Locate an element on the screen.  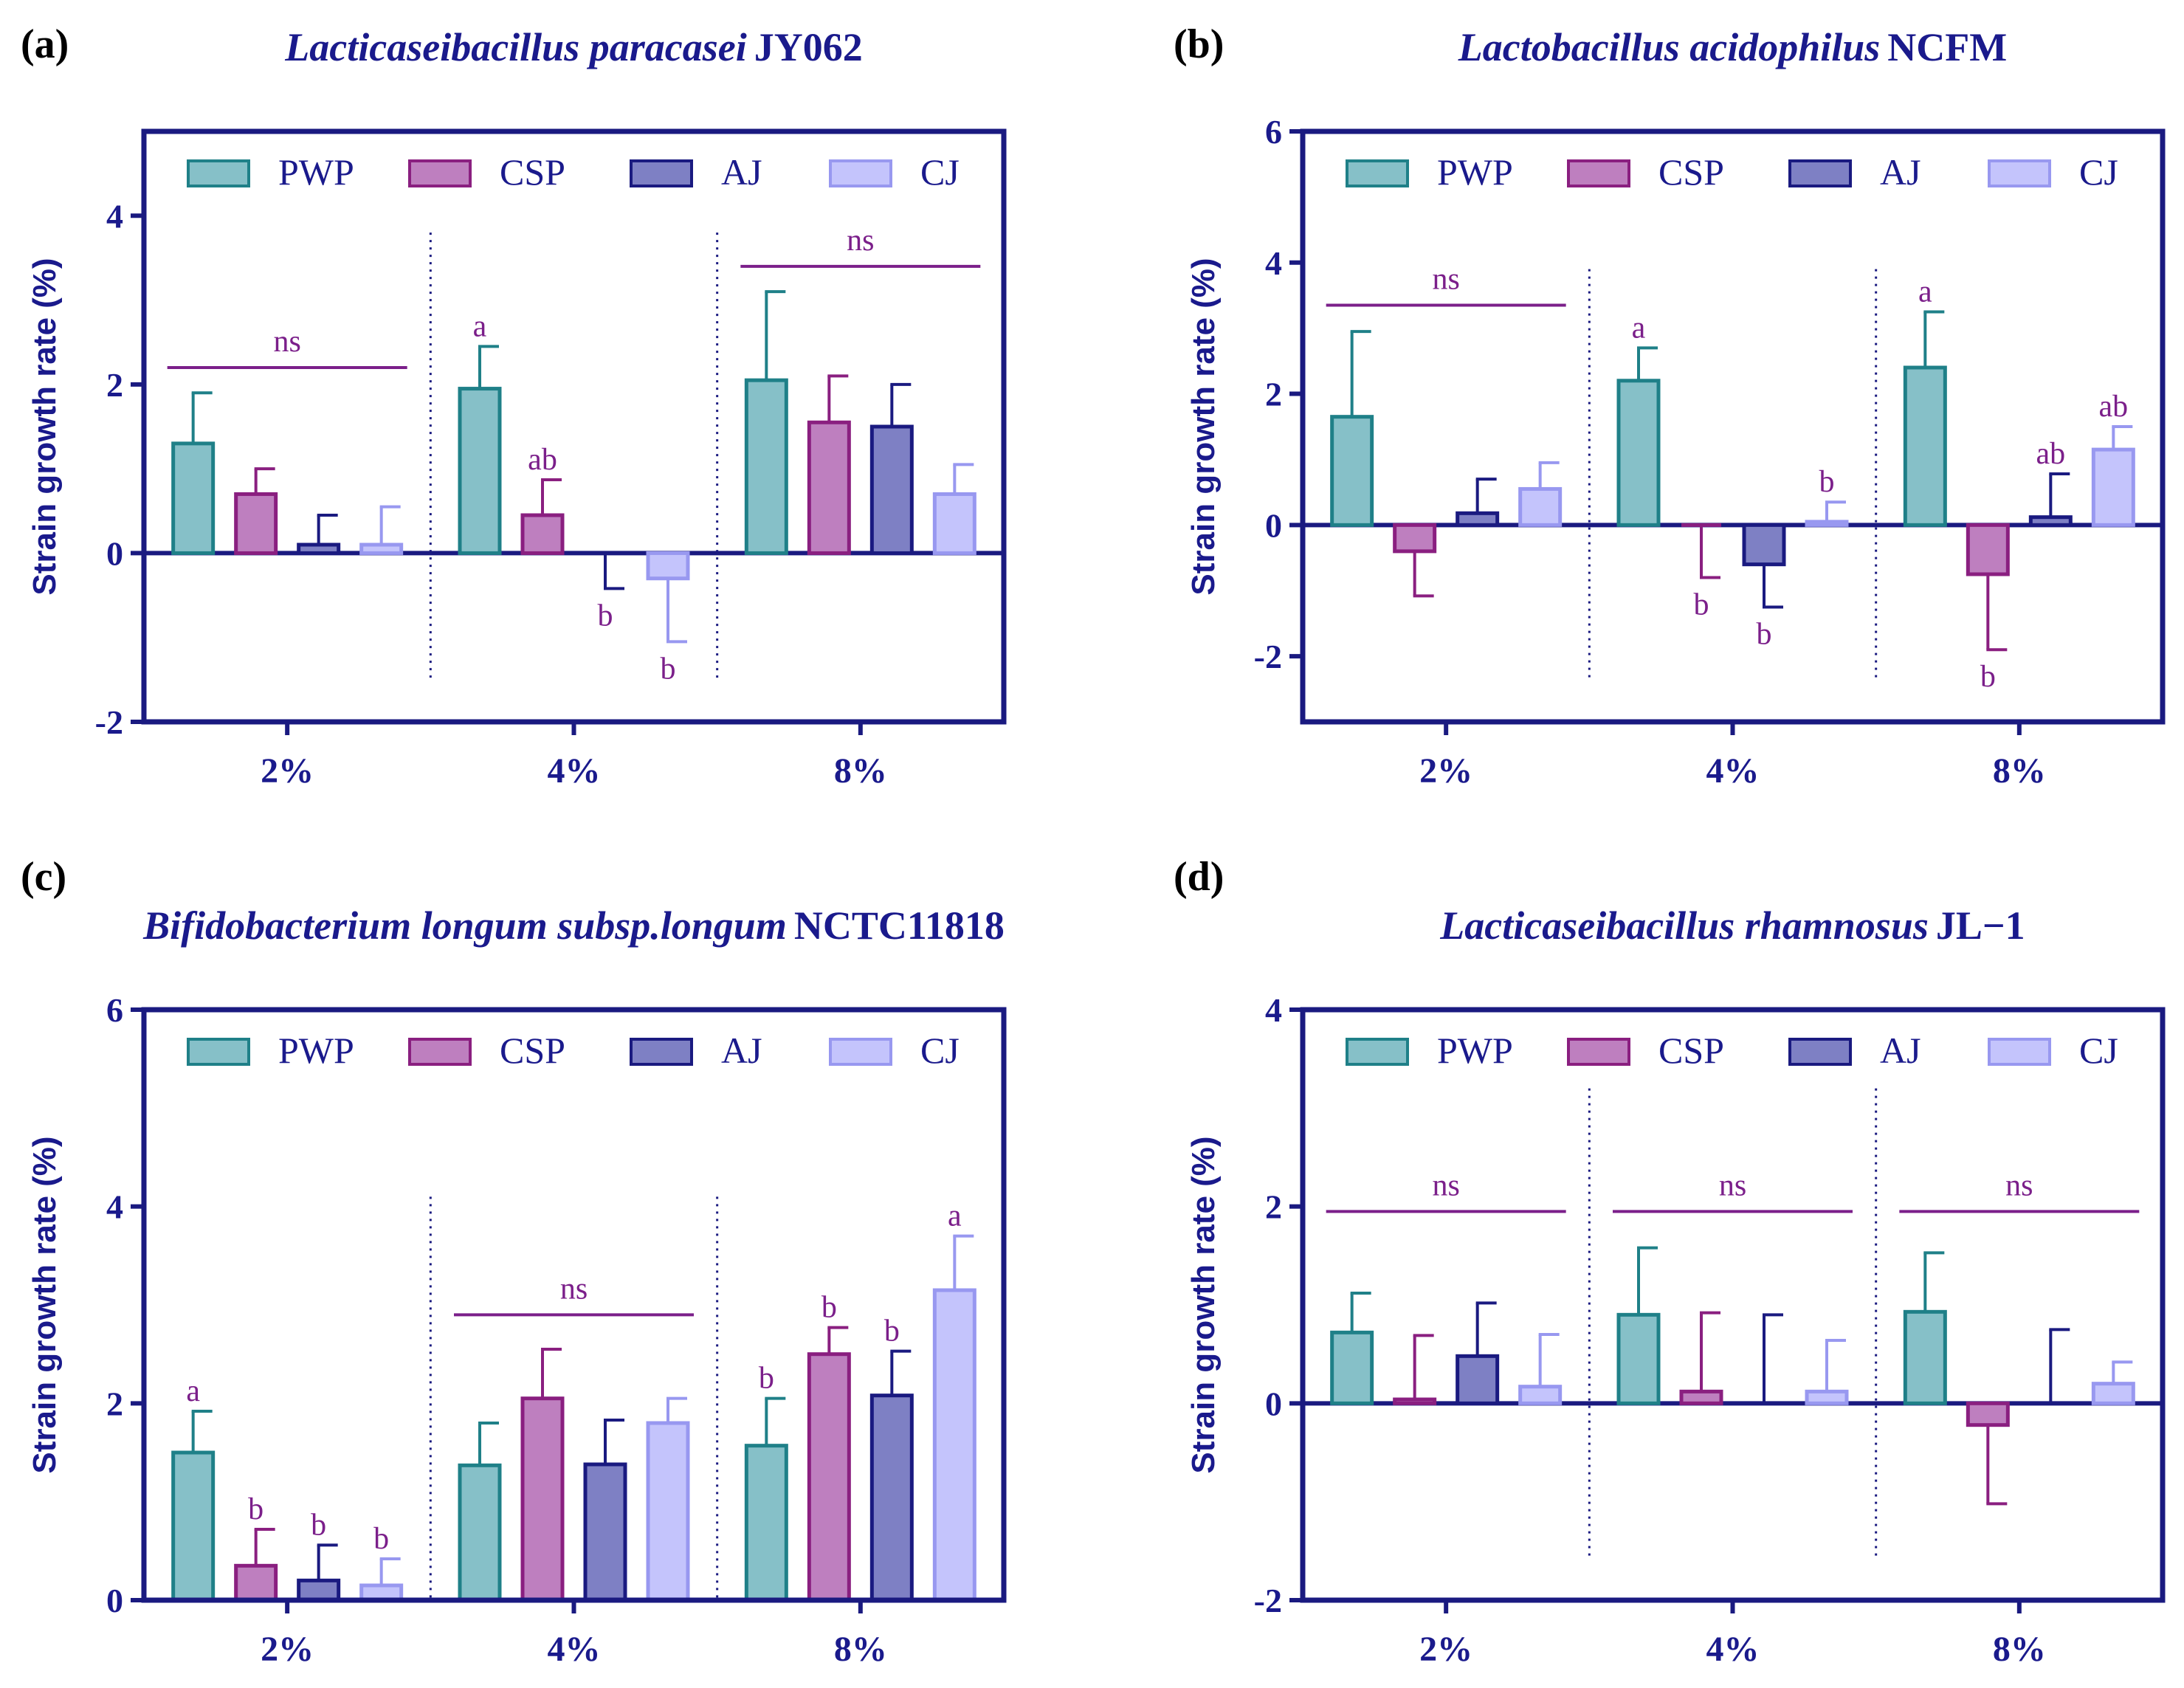
bar-aj-8pct is located at coordinates (891, 1498).